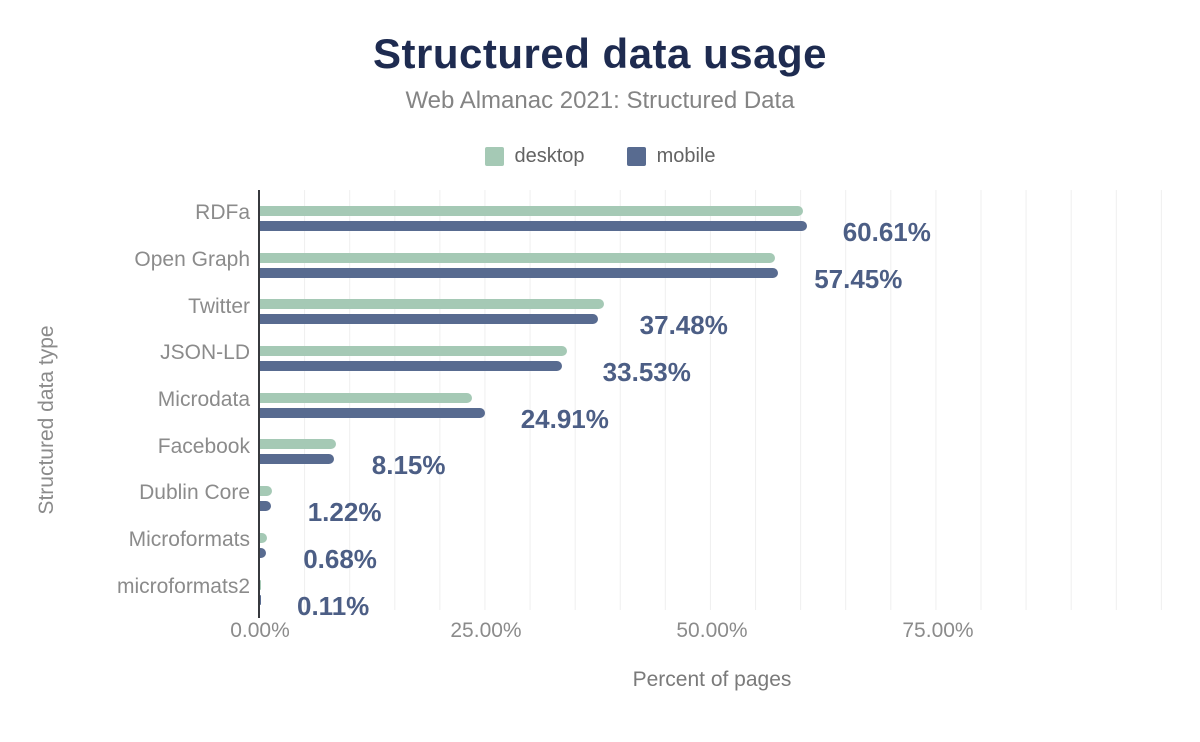 Image resolution: width=1200 pixels, height=742 pixels. Describe the element at coordinates (549, 155) in the screenshot. I see `legend-label: desktop` at that location.